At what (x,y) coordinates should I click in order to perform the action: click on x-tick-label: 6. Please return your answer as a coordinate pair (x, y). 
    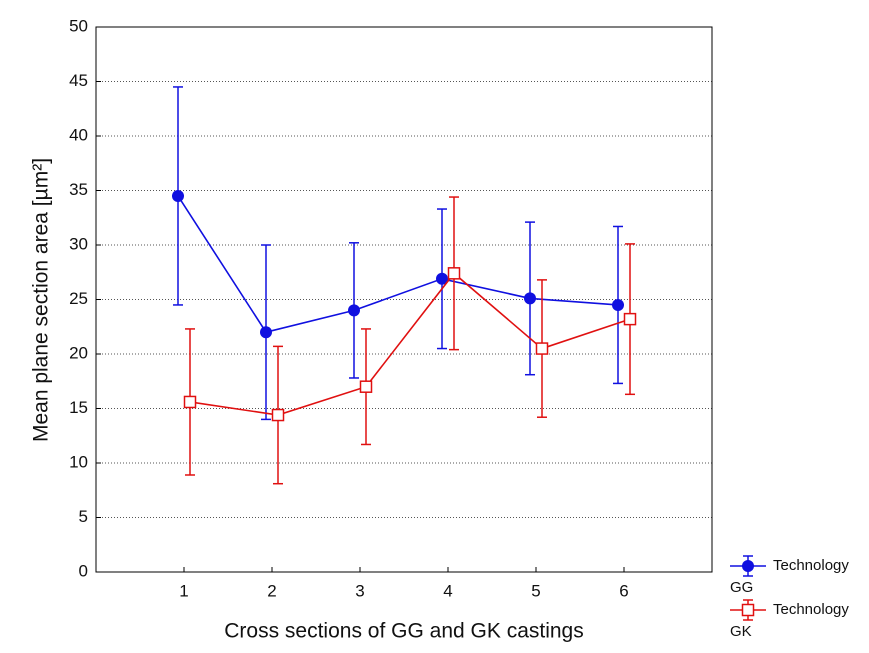
    Looking at the image, I should click on (623, 590).